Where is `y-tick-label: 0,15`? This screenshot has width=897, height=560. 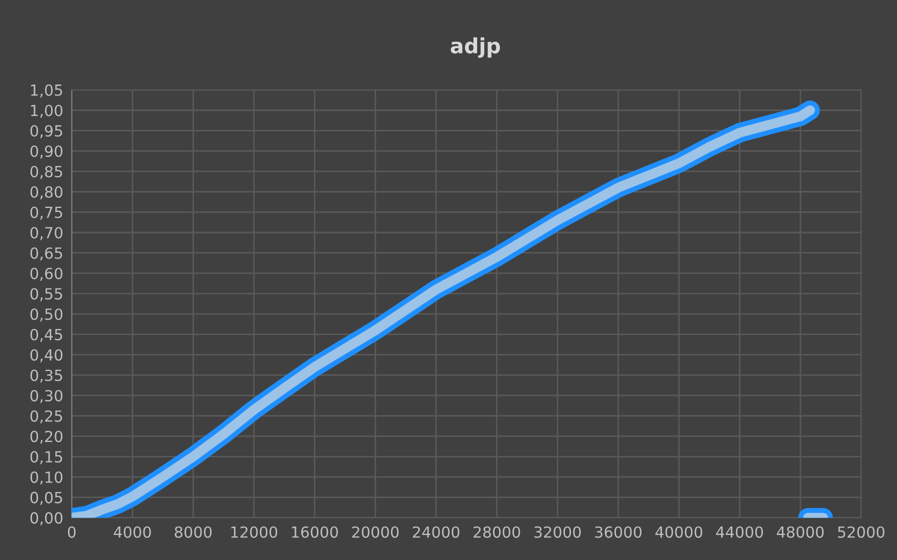 y-tick-label: 0,15 is located at coordinates (46, 457).